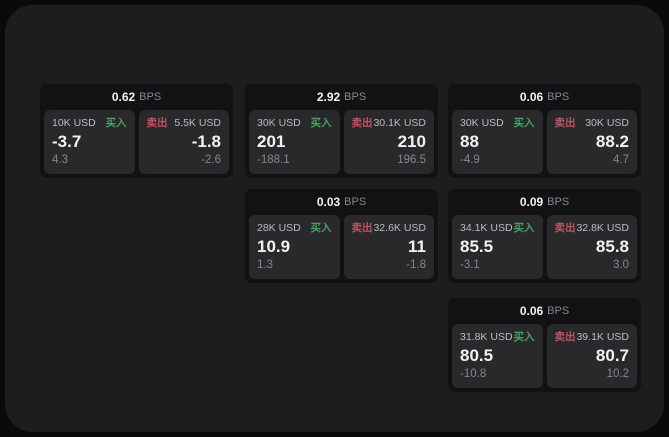 This screenshot has width=669, height=437. What do you see at coordinates (328, 202) in the screenshot?
I see `bps-value: 0.03` at bounding box center [328, 202].